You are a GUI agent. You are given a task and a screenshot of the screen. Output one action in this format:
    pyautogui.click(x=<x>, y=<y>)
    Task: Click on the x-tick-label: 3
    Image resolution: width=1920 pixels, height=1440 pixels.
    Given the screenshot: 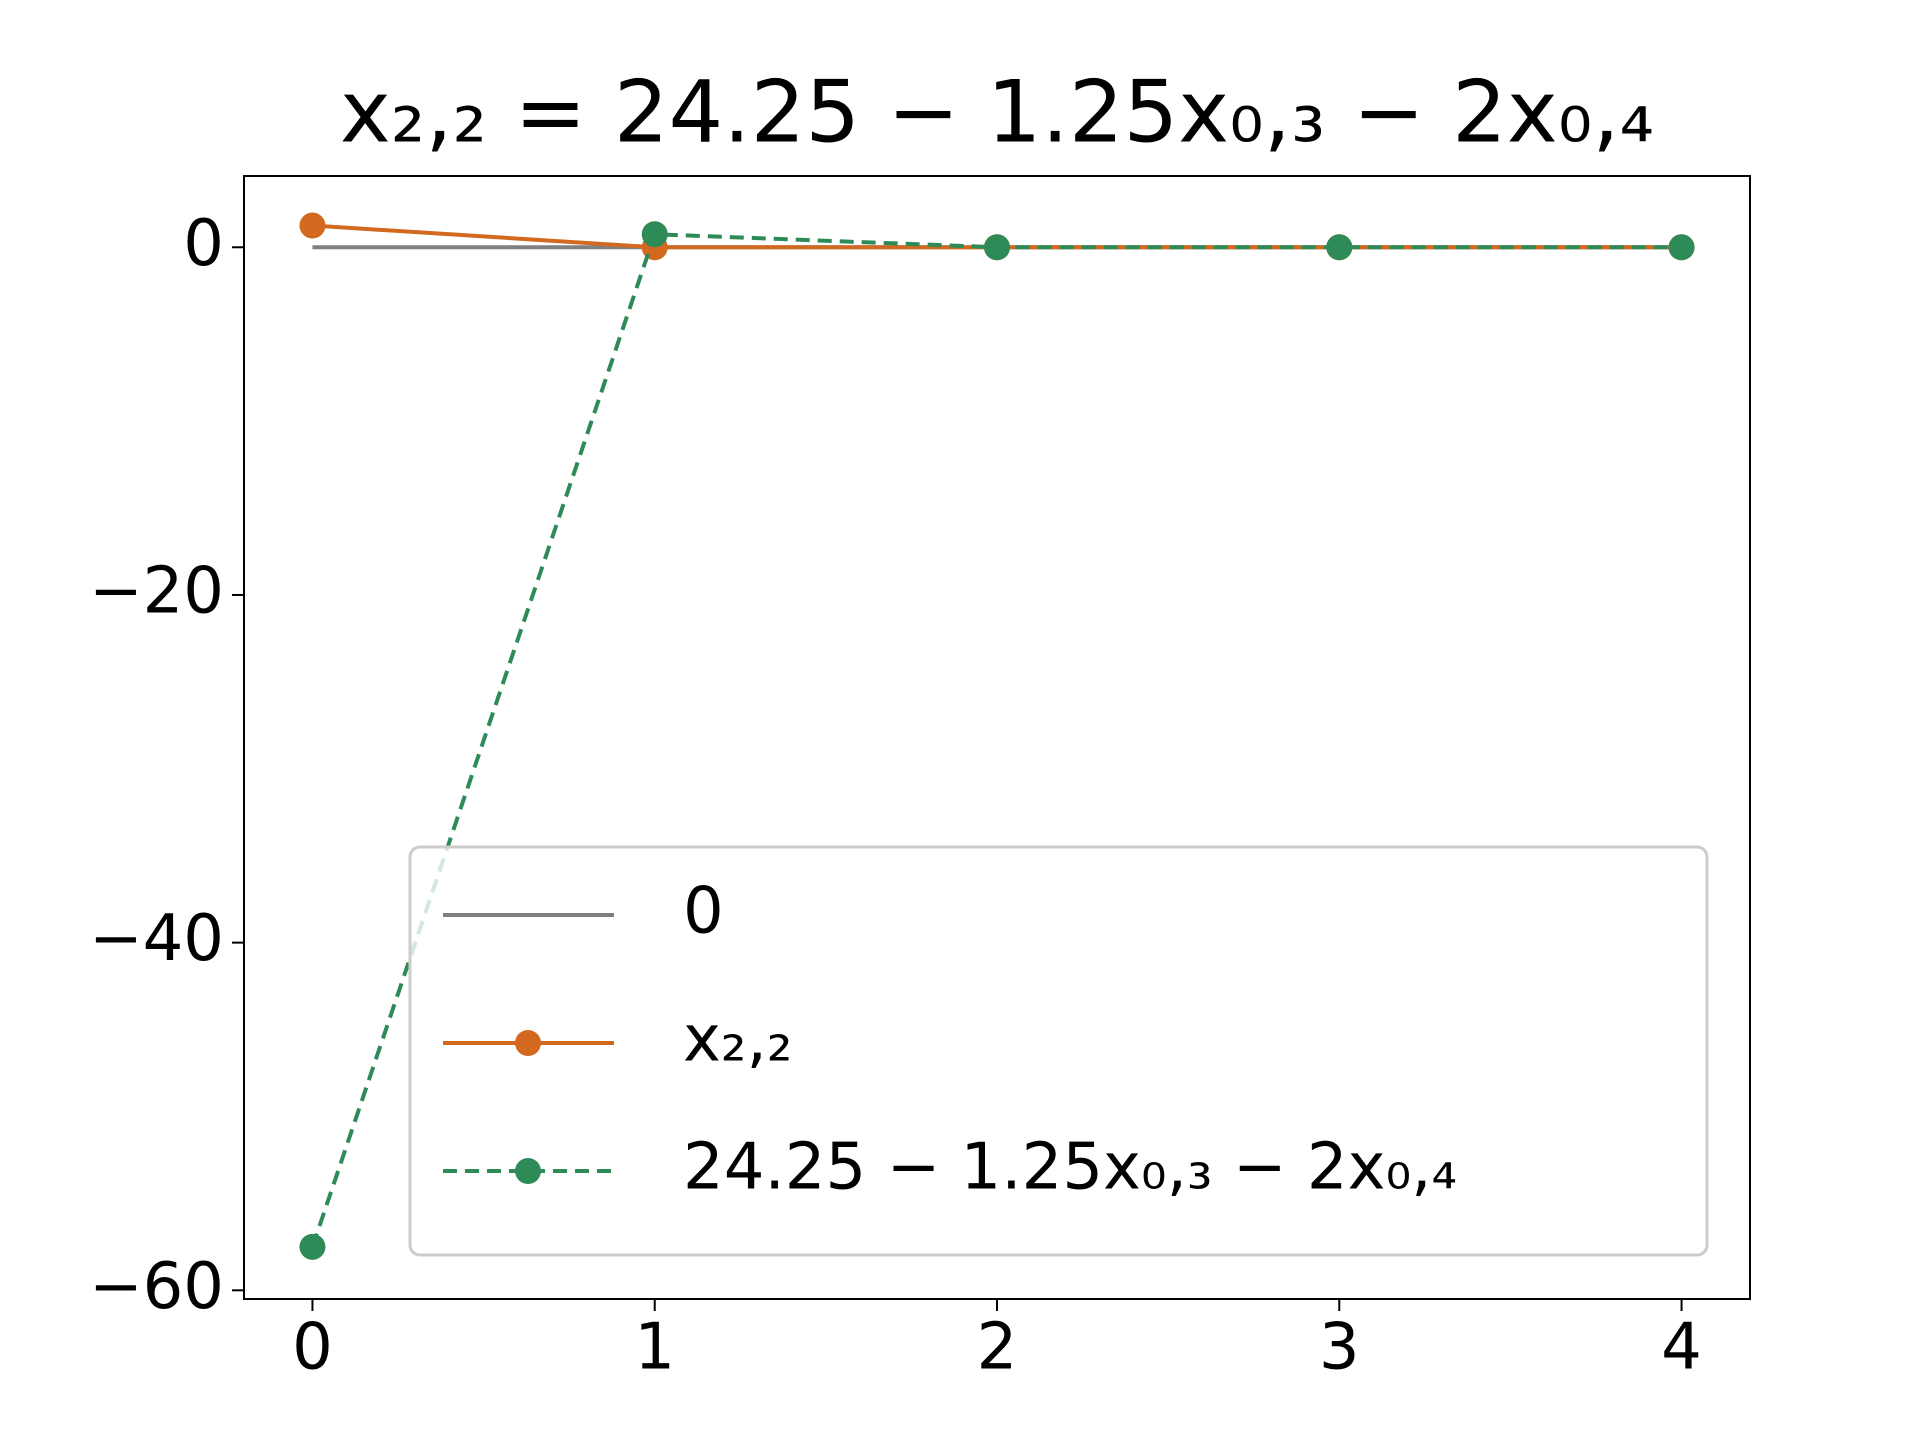 What is the action you would take?
    pyautogui.click(x=1339, y=1348)
    